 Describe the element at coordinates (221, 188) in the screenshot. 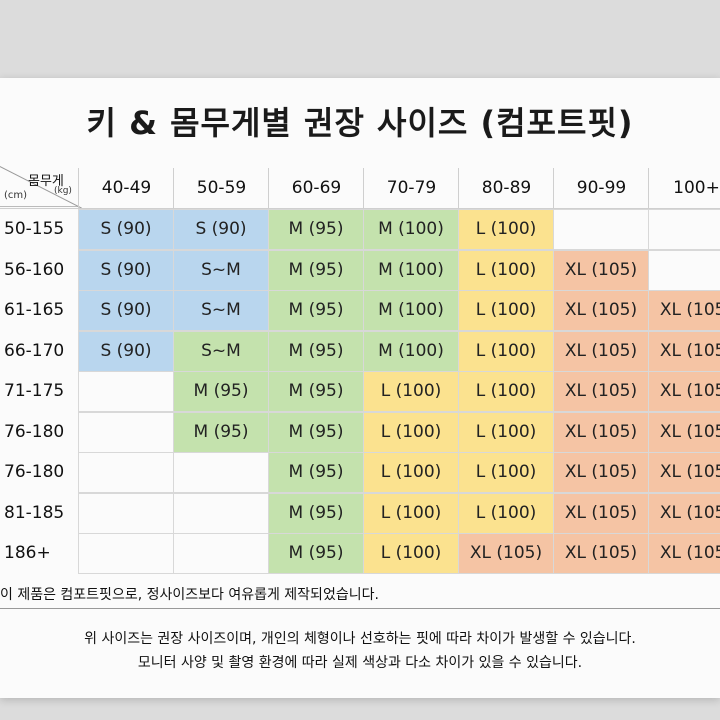

I see `weight-column-header: 50-59` at that location.